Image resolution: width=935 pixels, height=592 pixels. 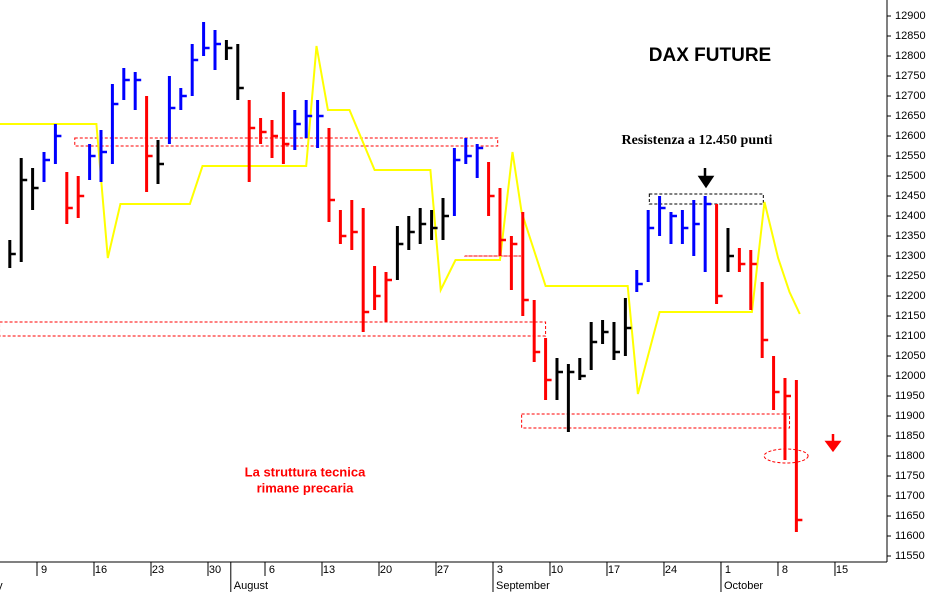 What do you see at coordinates (743, 586) in the screenshot?
I see `month-label: October` at bounding box center [743, 586].